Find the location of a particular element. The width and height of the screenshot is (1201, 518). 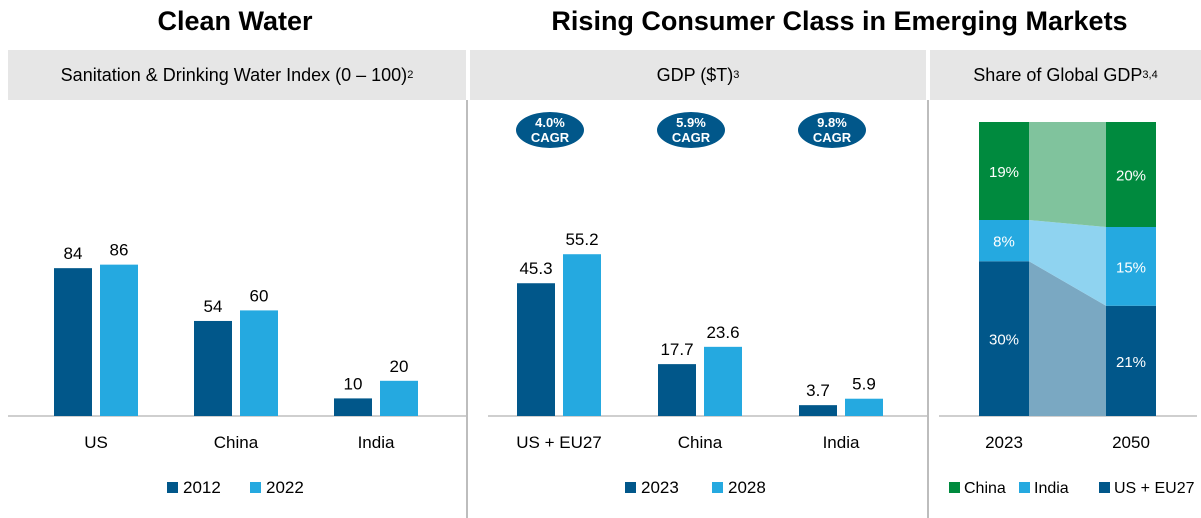

legend-label-china: China is located at coordinates (985, 488).